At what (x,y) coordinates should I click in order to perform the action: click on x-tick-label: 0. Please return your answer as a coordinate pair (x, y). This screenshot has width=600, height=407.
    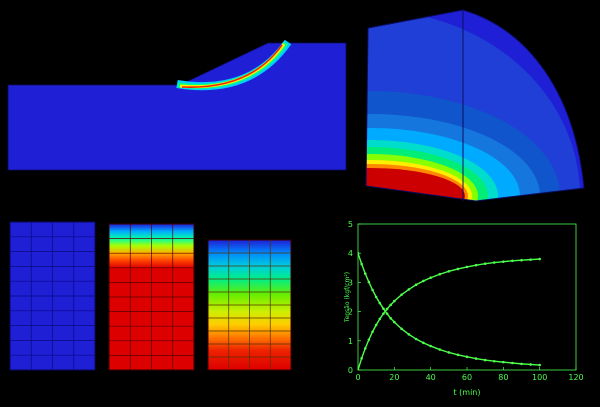
    Looking at the image, I should click on (357, 377).